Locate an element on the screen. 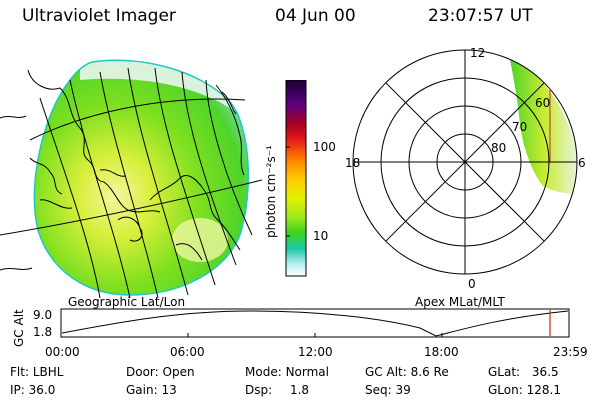 This screenshot has height=400, width=600. header-date: 04 Jun 00 is located at coordinates (315, 16).